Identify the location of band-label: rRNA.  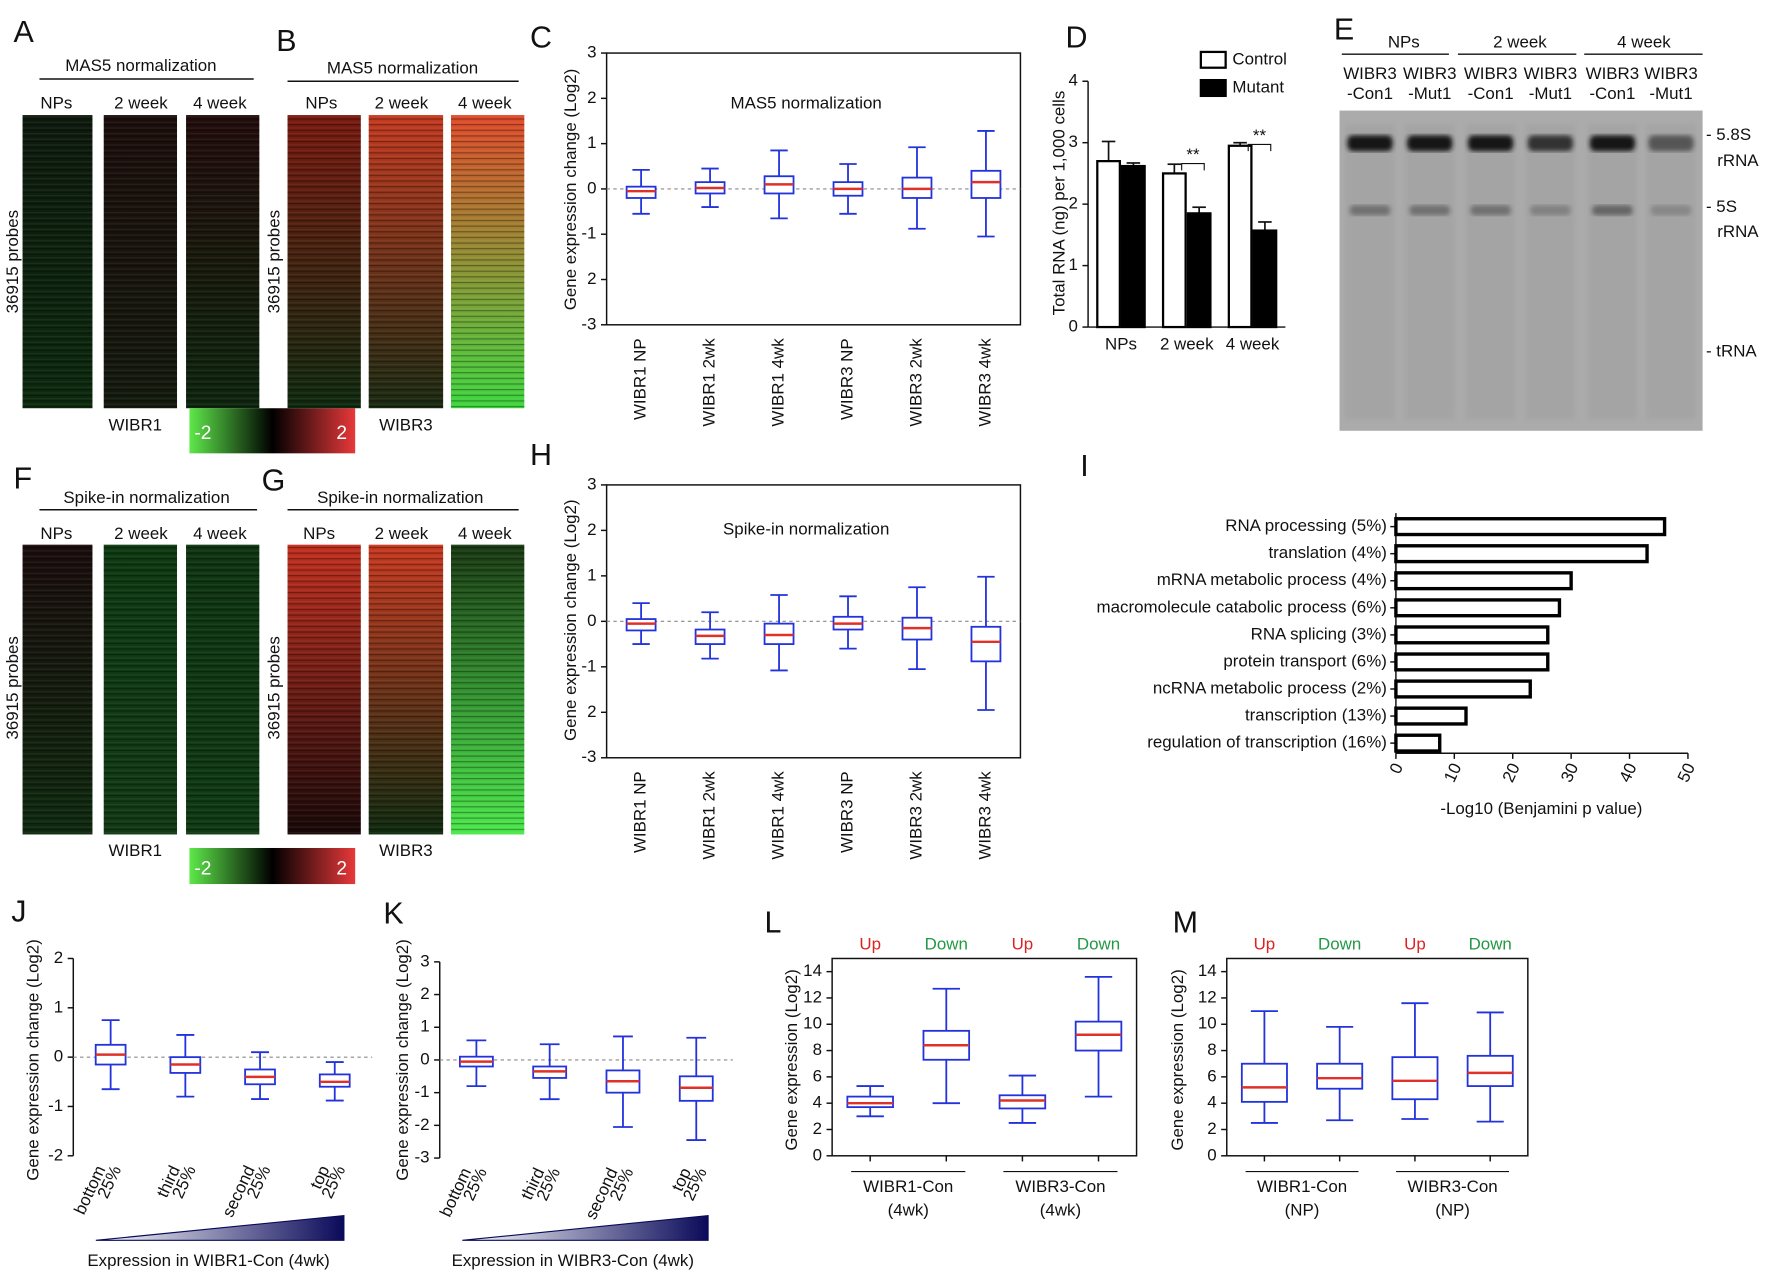
(1738, 160).